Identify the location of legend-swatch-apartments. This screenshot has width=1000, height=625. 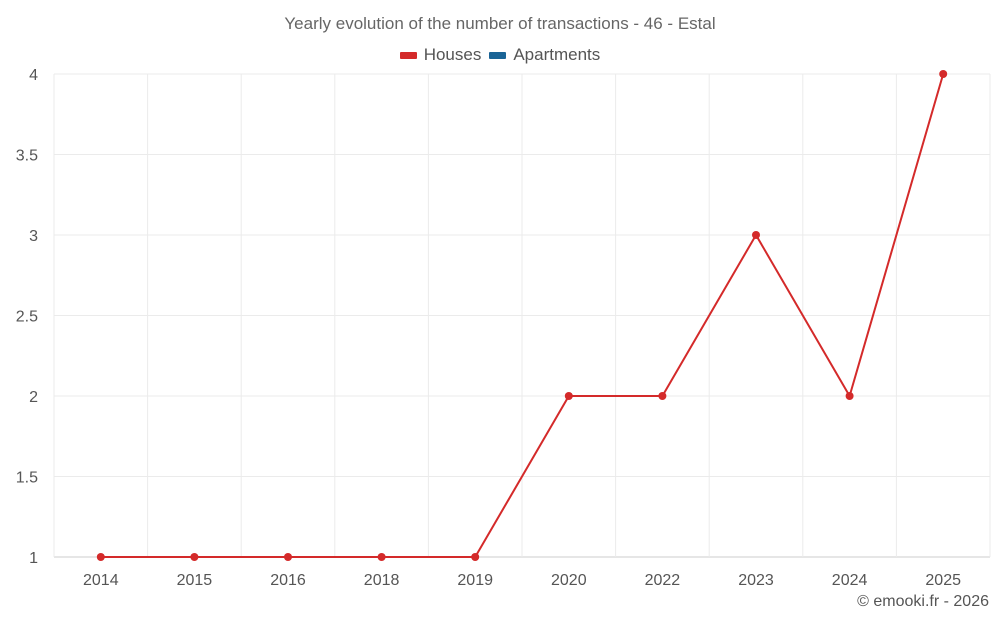
(498, 55).